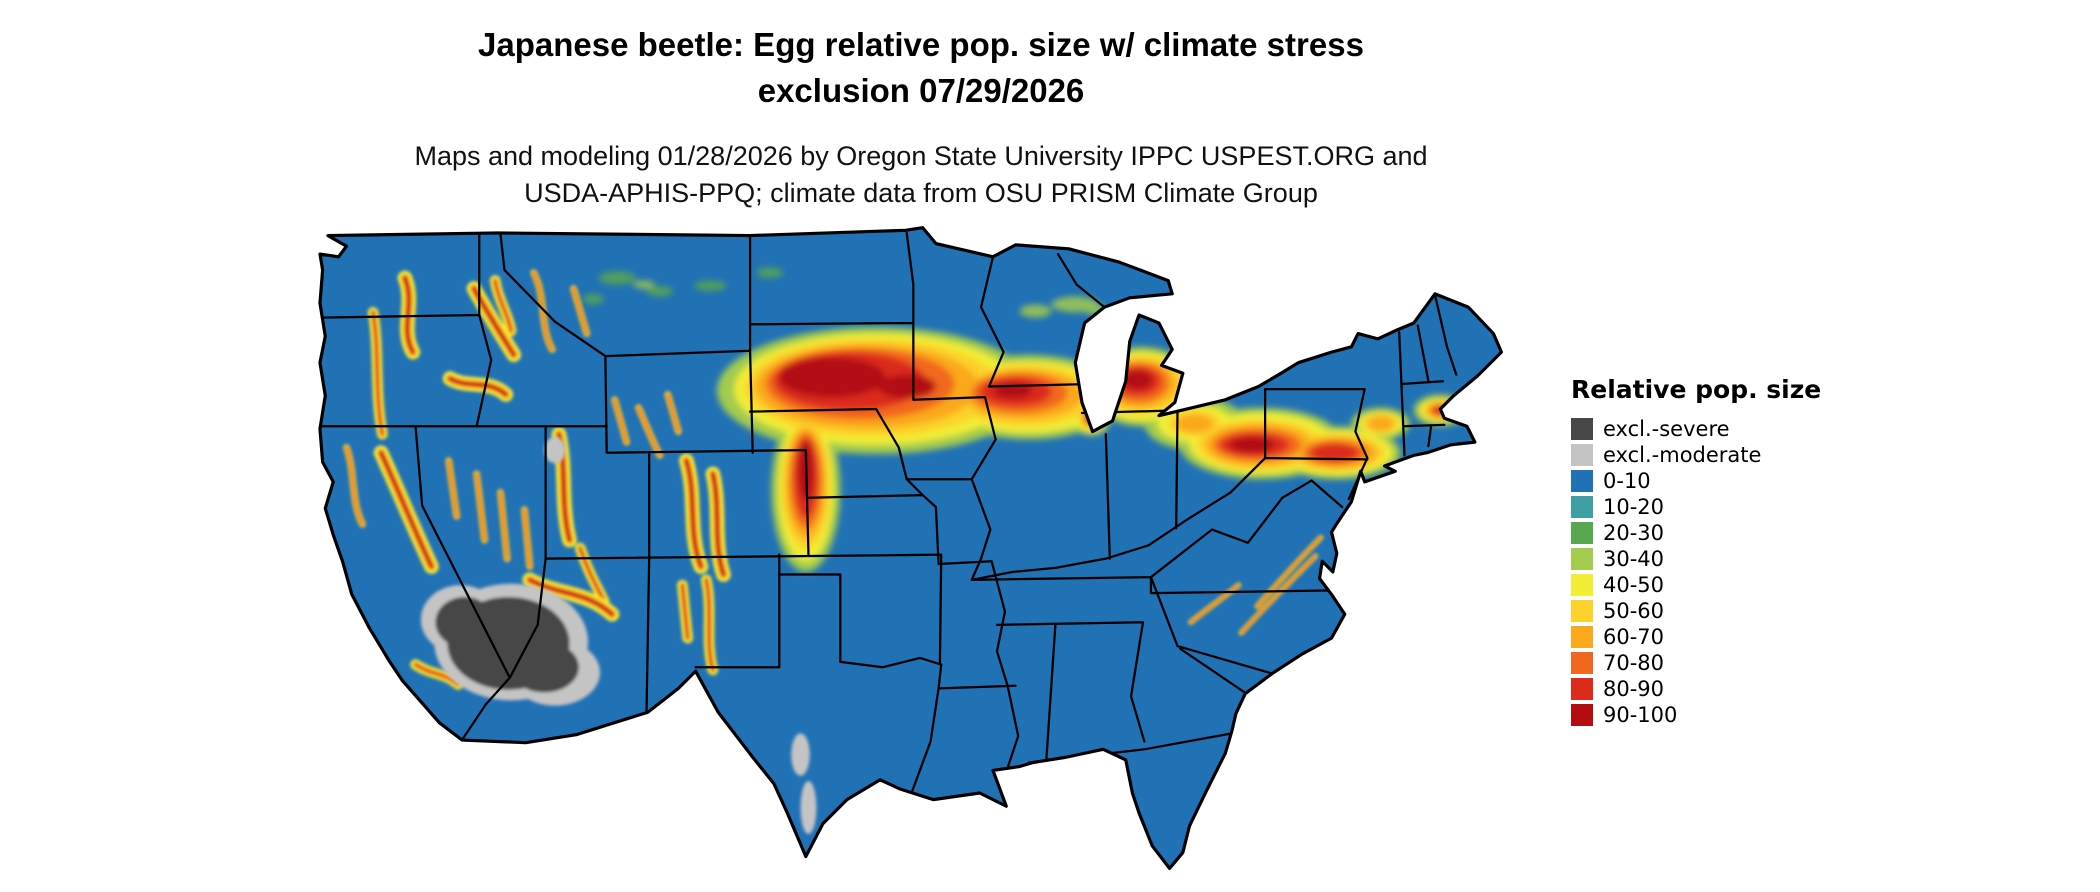 The height and width of the screenshot is (892, 2100). I want to click on legend-item-label: 70-80, so click(1634, 663).